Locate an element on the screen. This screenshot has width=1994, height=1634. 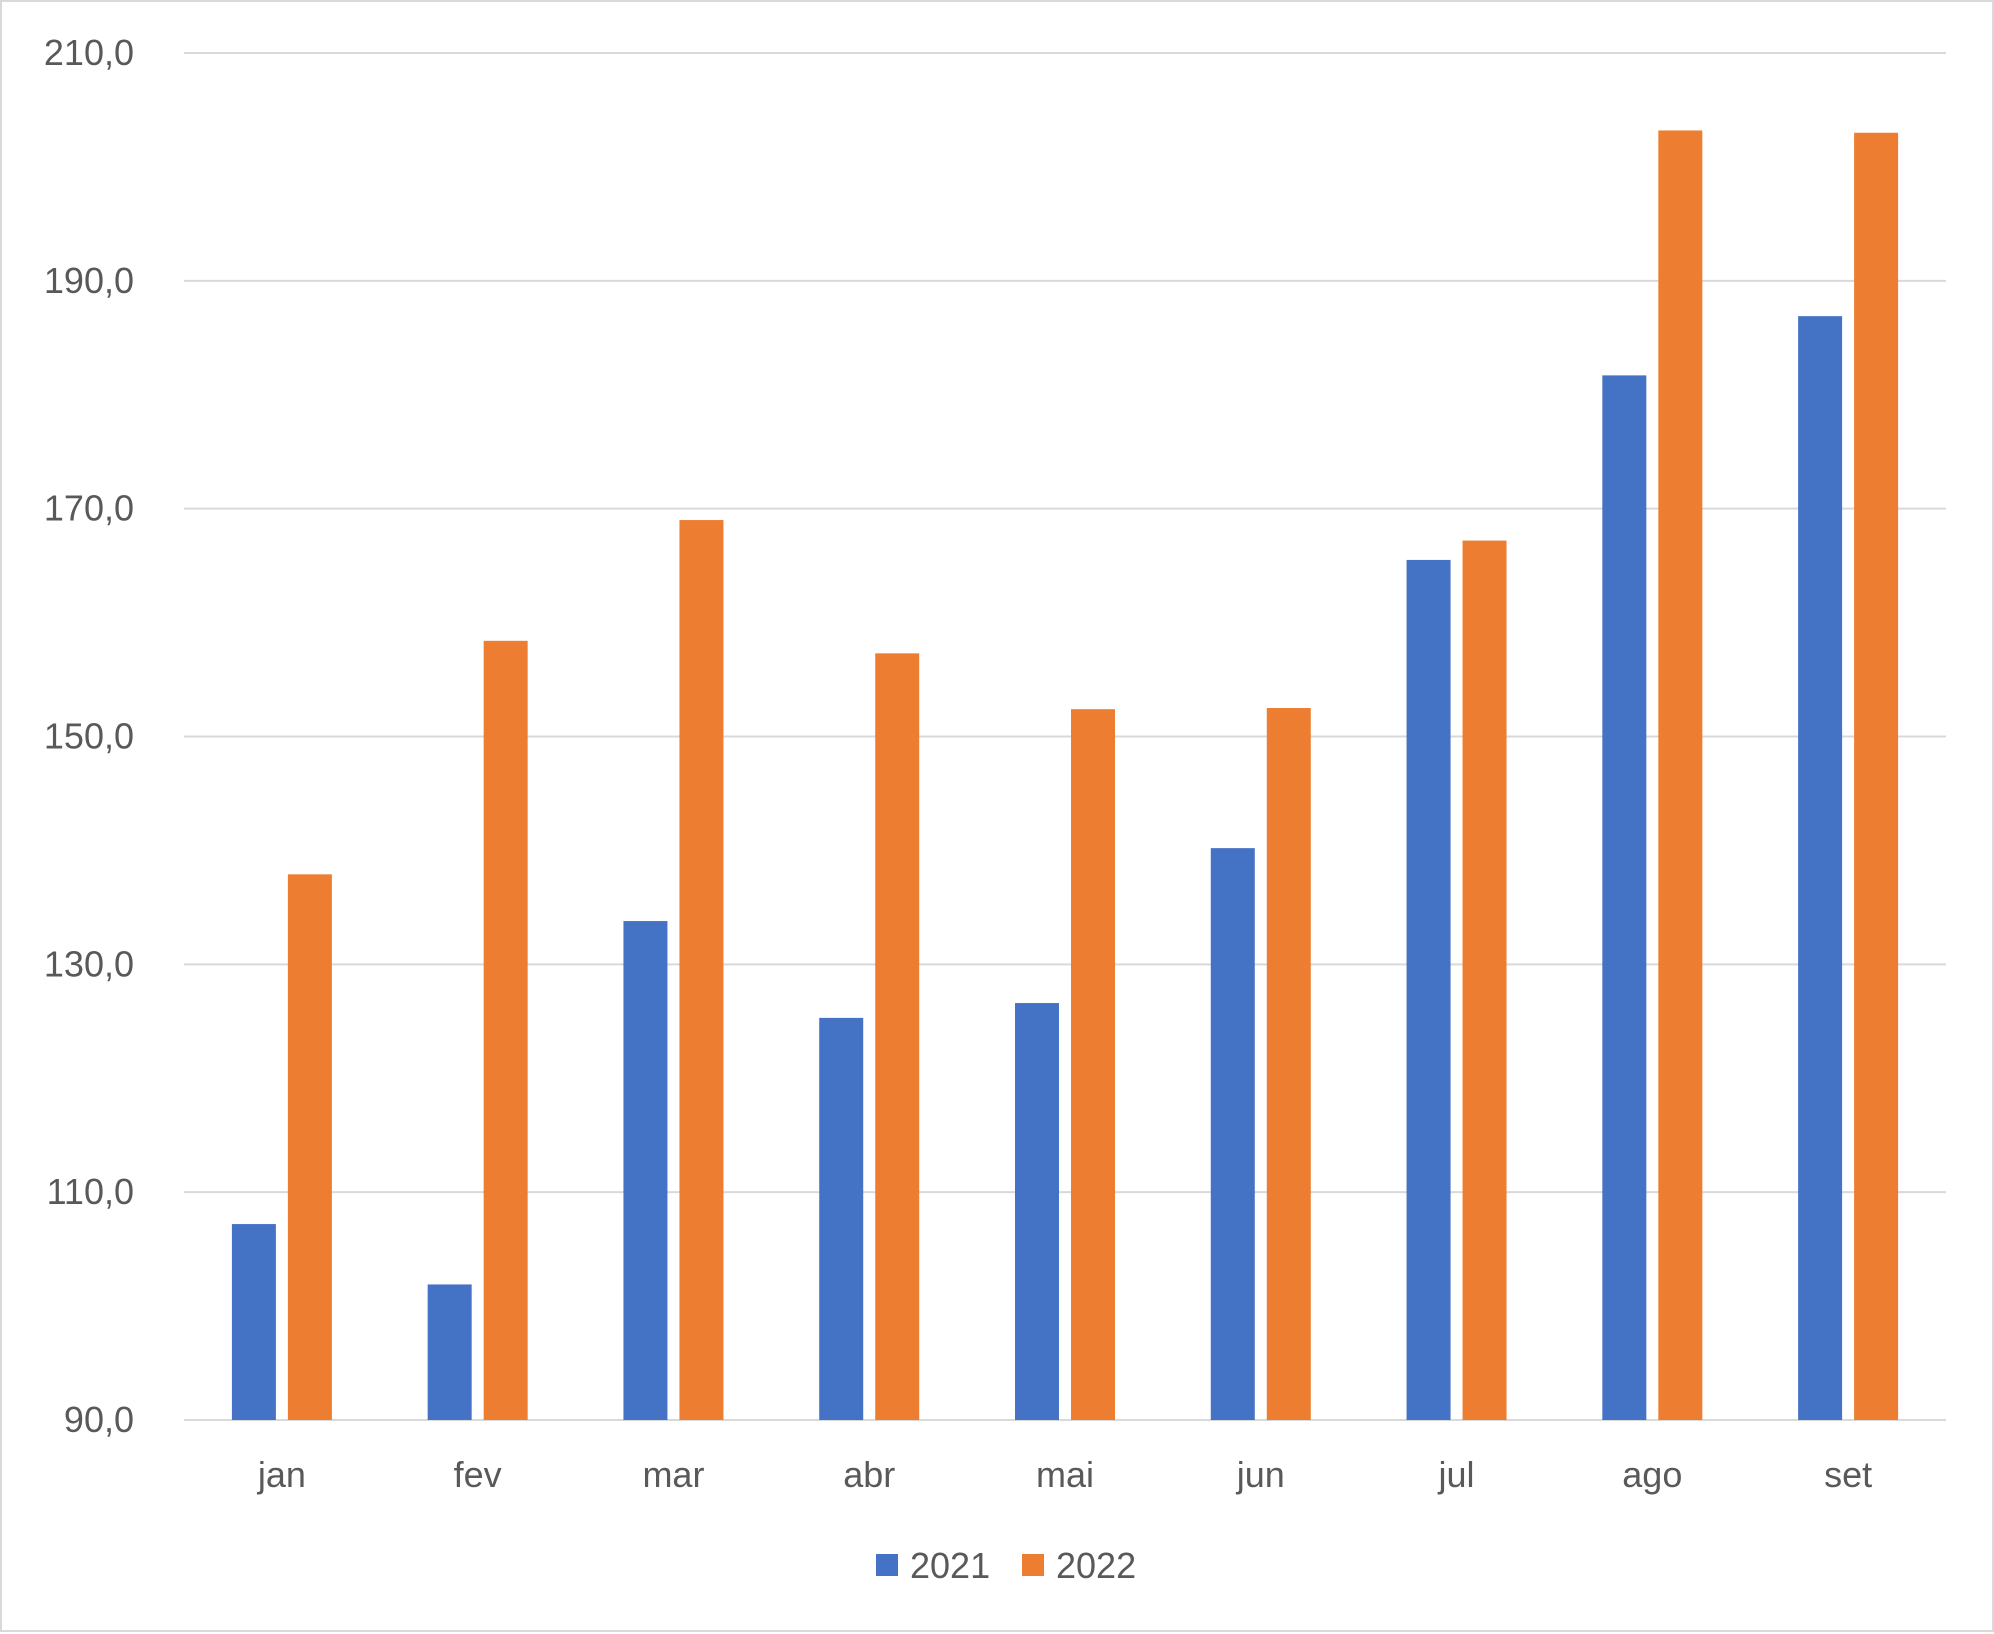
x-tick-label: jul is located at coordinates (1456, 1474).